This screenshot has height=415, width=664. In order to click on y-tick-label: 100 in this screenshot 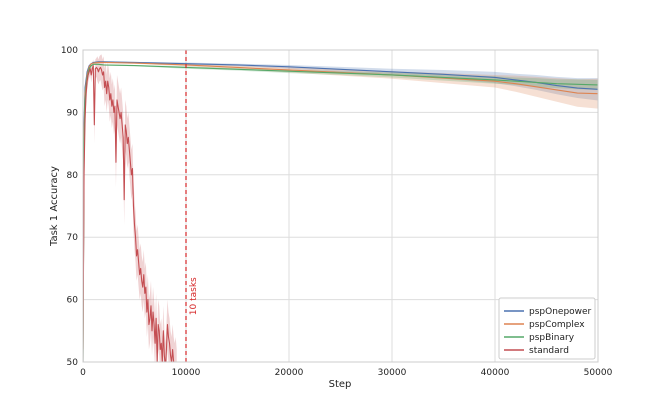, I will do `click(69, 51)`.